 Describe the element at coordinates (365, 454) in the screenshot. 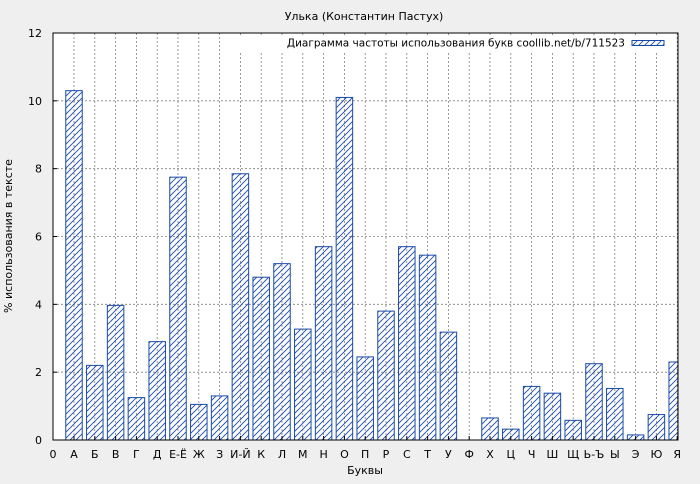

I see `x-tick-label: П` at that location.